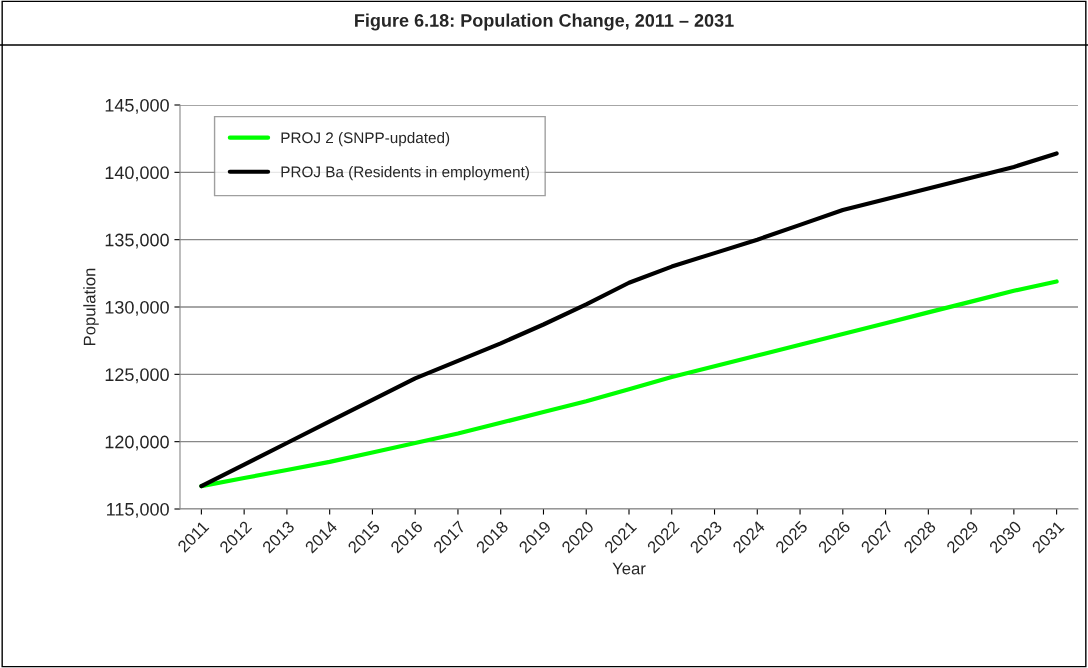 The image size is (1088, 668). I want to click on y-tick-label: 135,000, so click(137, 241).